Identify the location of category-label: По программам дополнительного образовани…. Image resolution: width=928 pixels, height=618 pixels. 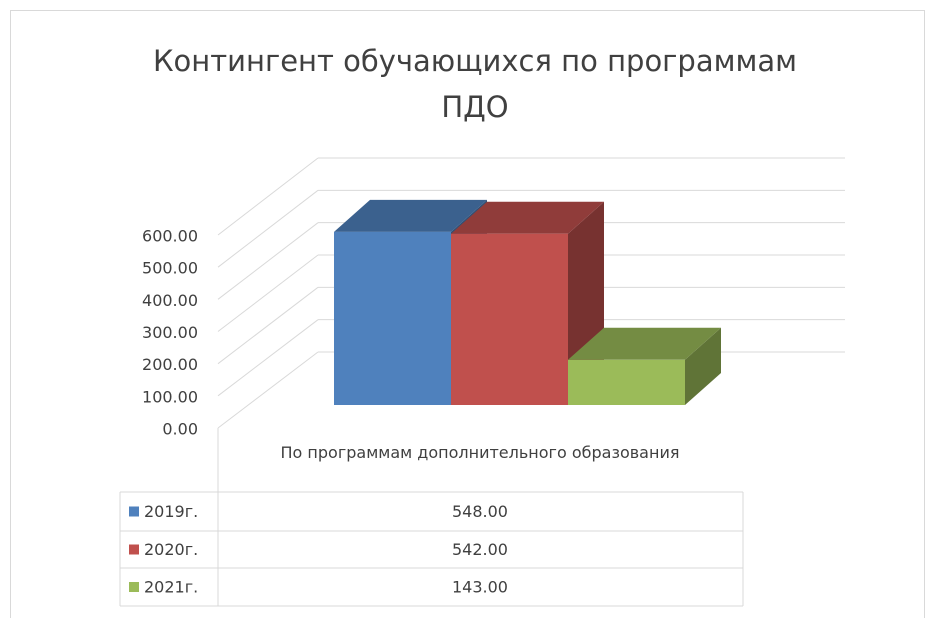
(480, 452).